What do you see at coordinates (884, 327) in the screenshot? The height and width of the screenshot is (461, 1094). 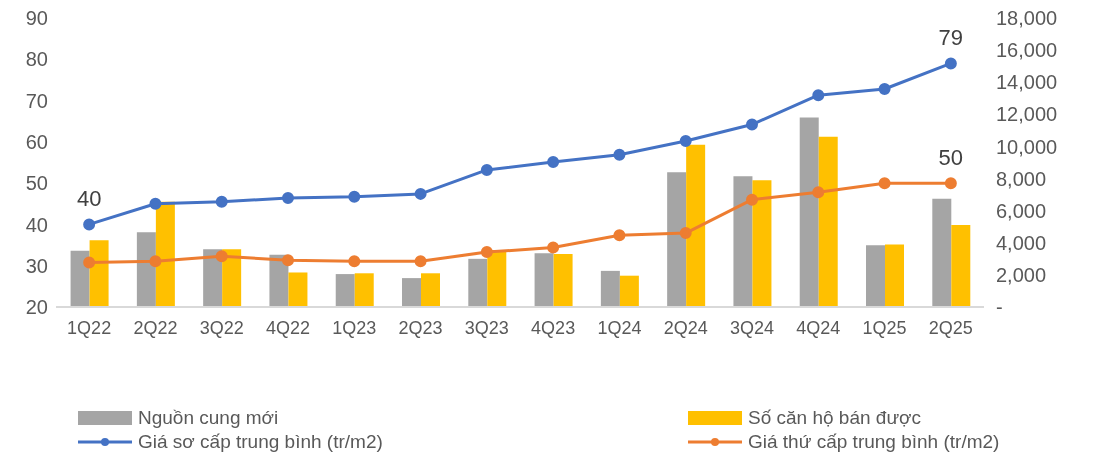 I see `x-tick-label: 1Q25` at bounding box center [884, 327].